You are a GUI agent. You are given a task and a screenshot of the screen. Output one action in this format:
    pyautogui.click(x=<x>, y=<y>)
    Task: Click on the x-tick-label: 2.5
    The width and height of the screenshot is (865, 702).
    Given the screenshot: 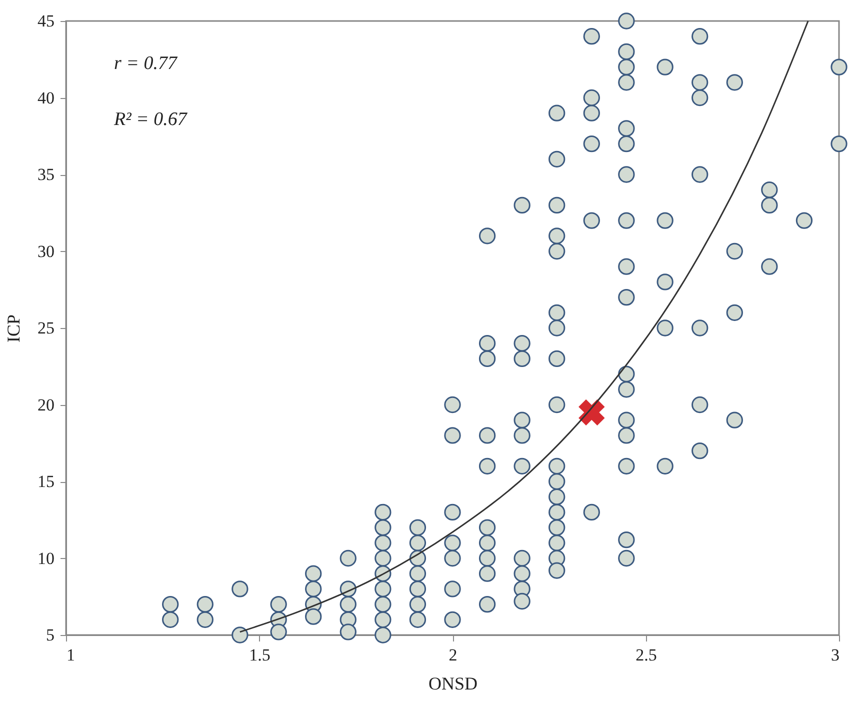 What is the action you would take?
    pyautogui.click(x=646, y=655)
    